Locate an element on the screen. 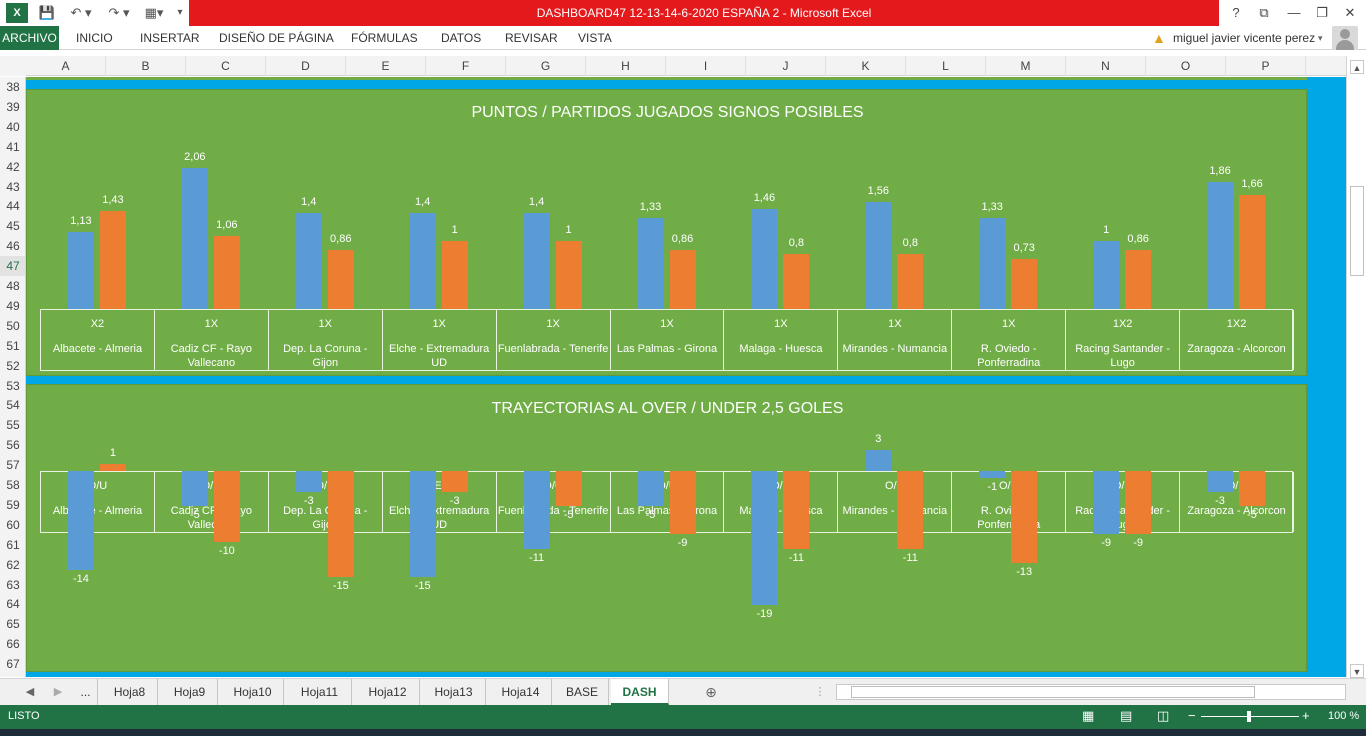 The height and width of the screenshot is (736, 1366). row-header-45: 45 is located at coordinates (13, 226).